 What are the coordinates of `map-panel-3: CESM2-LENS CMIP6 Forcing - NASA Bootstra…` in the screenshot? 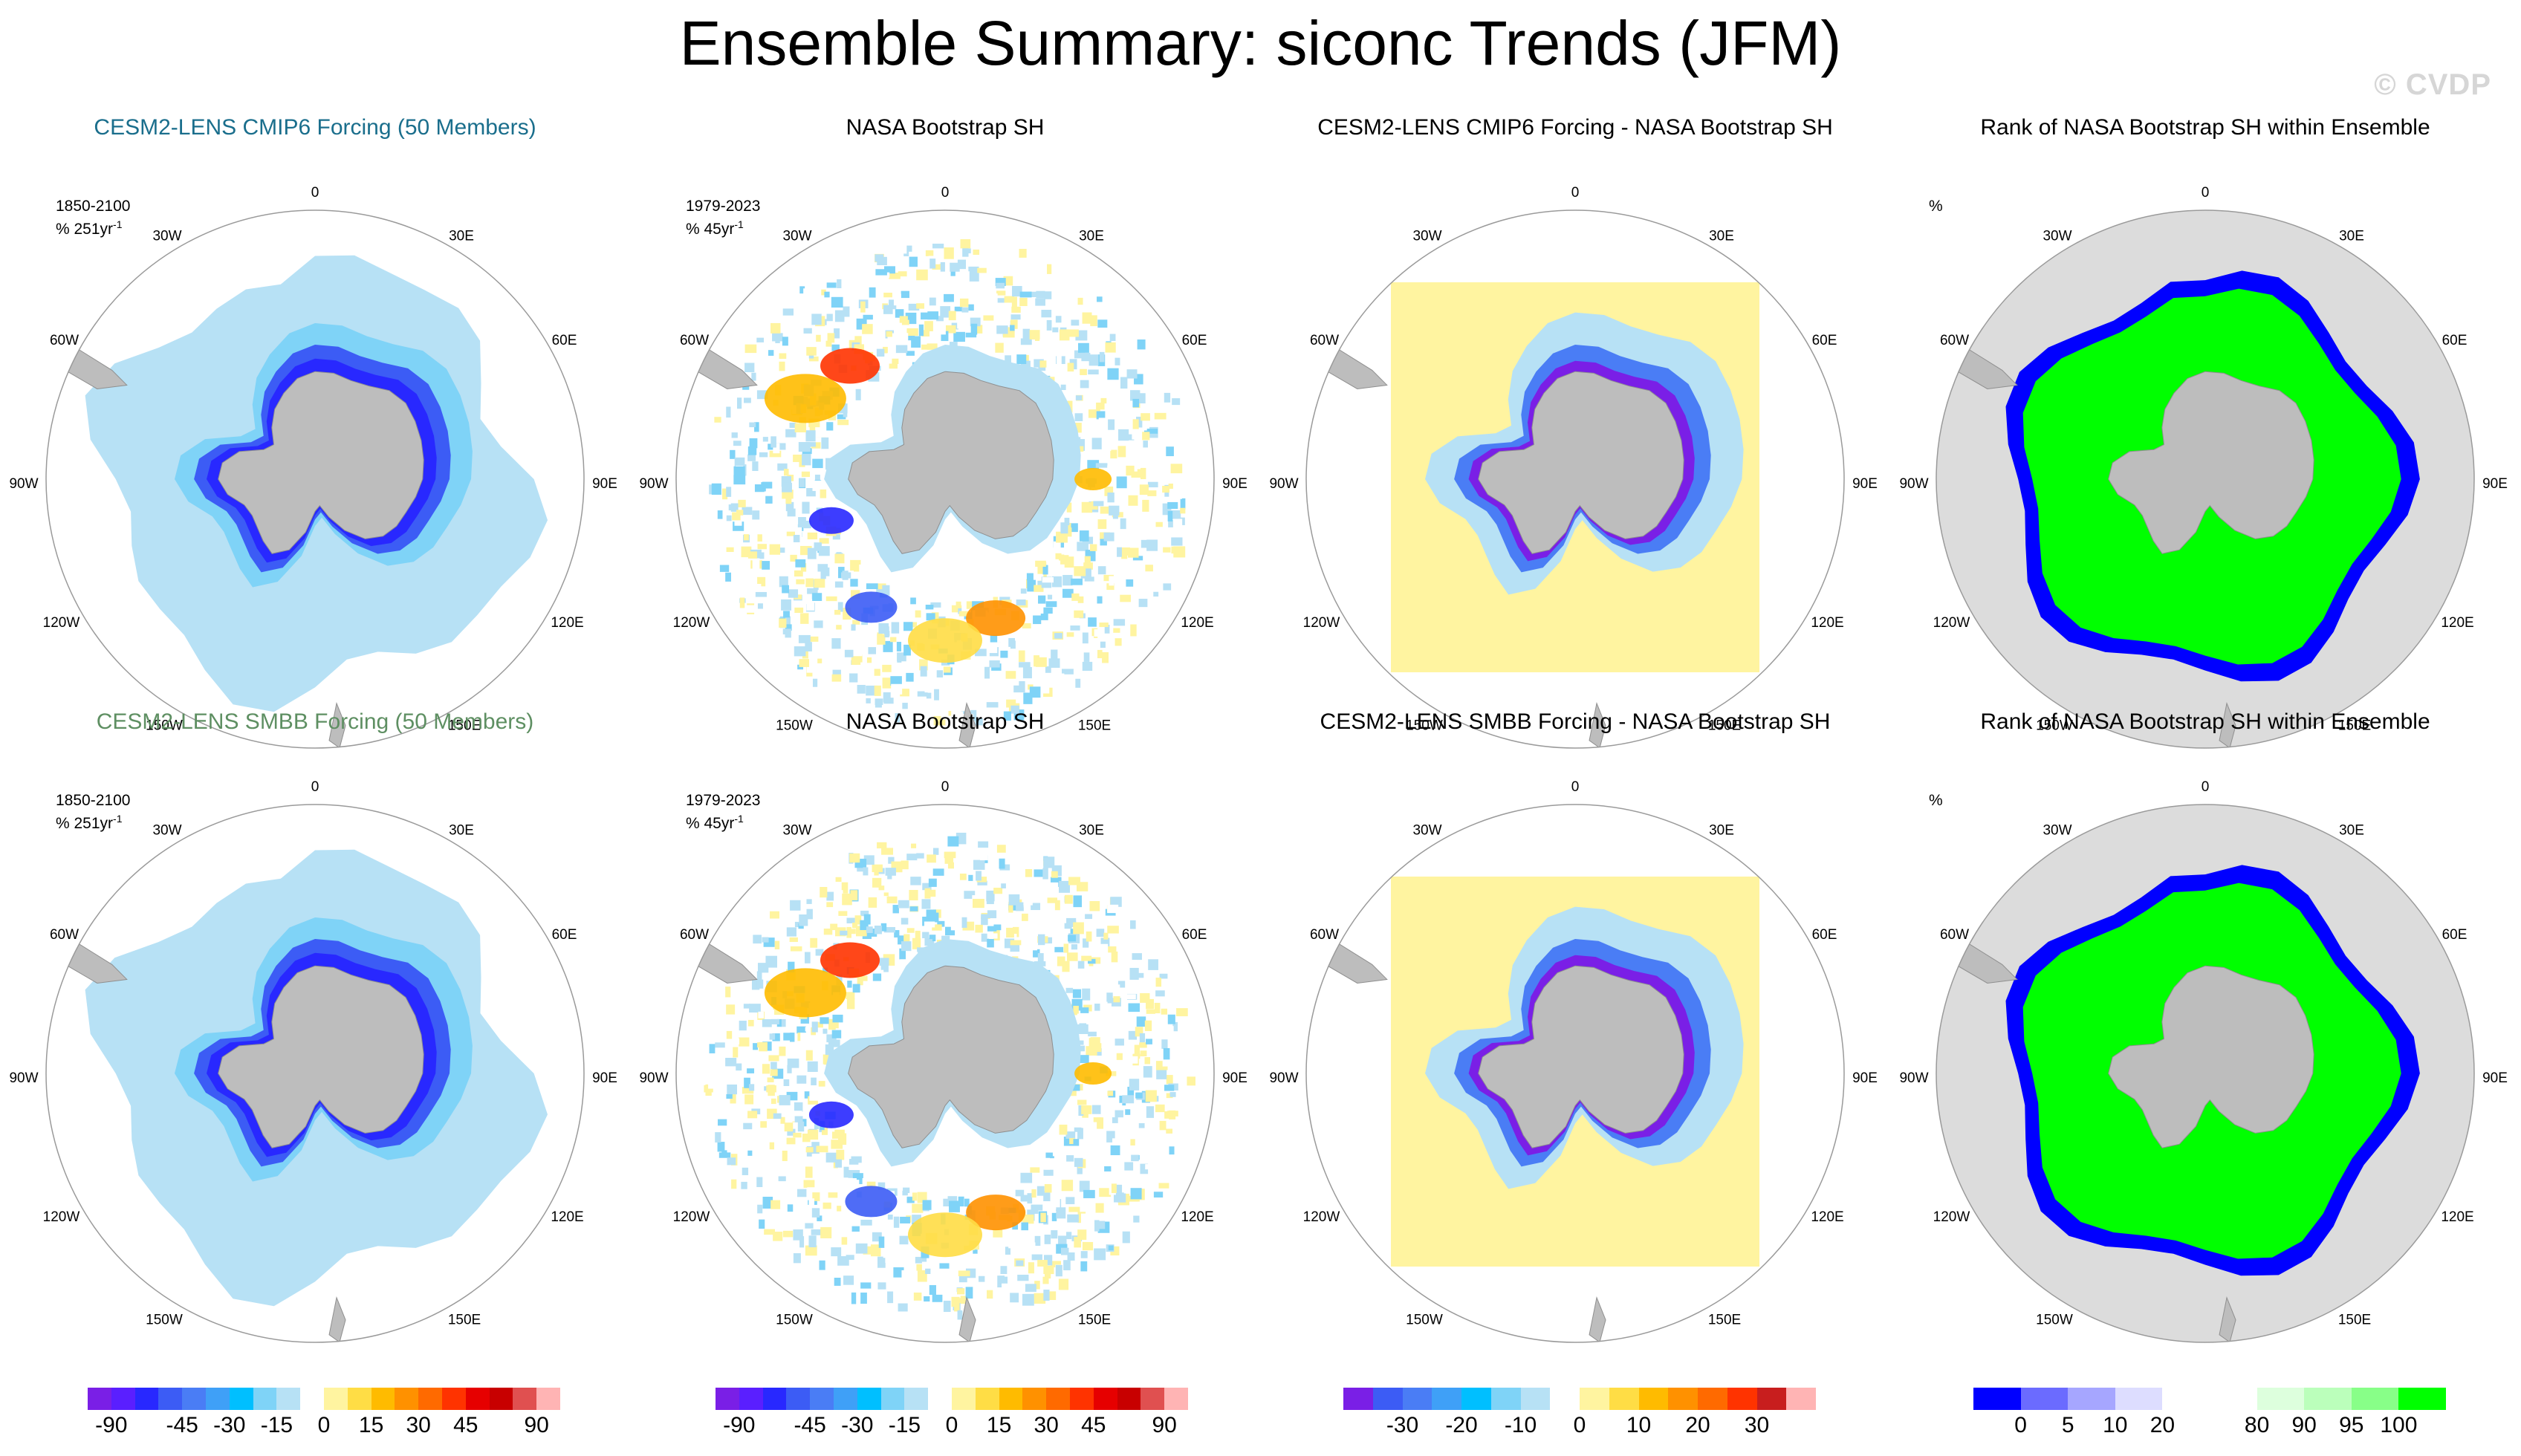 It's located at (1575, 435).